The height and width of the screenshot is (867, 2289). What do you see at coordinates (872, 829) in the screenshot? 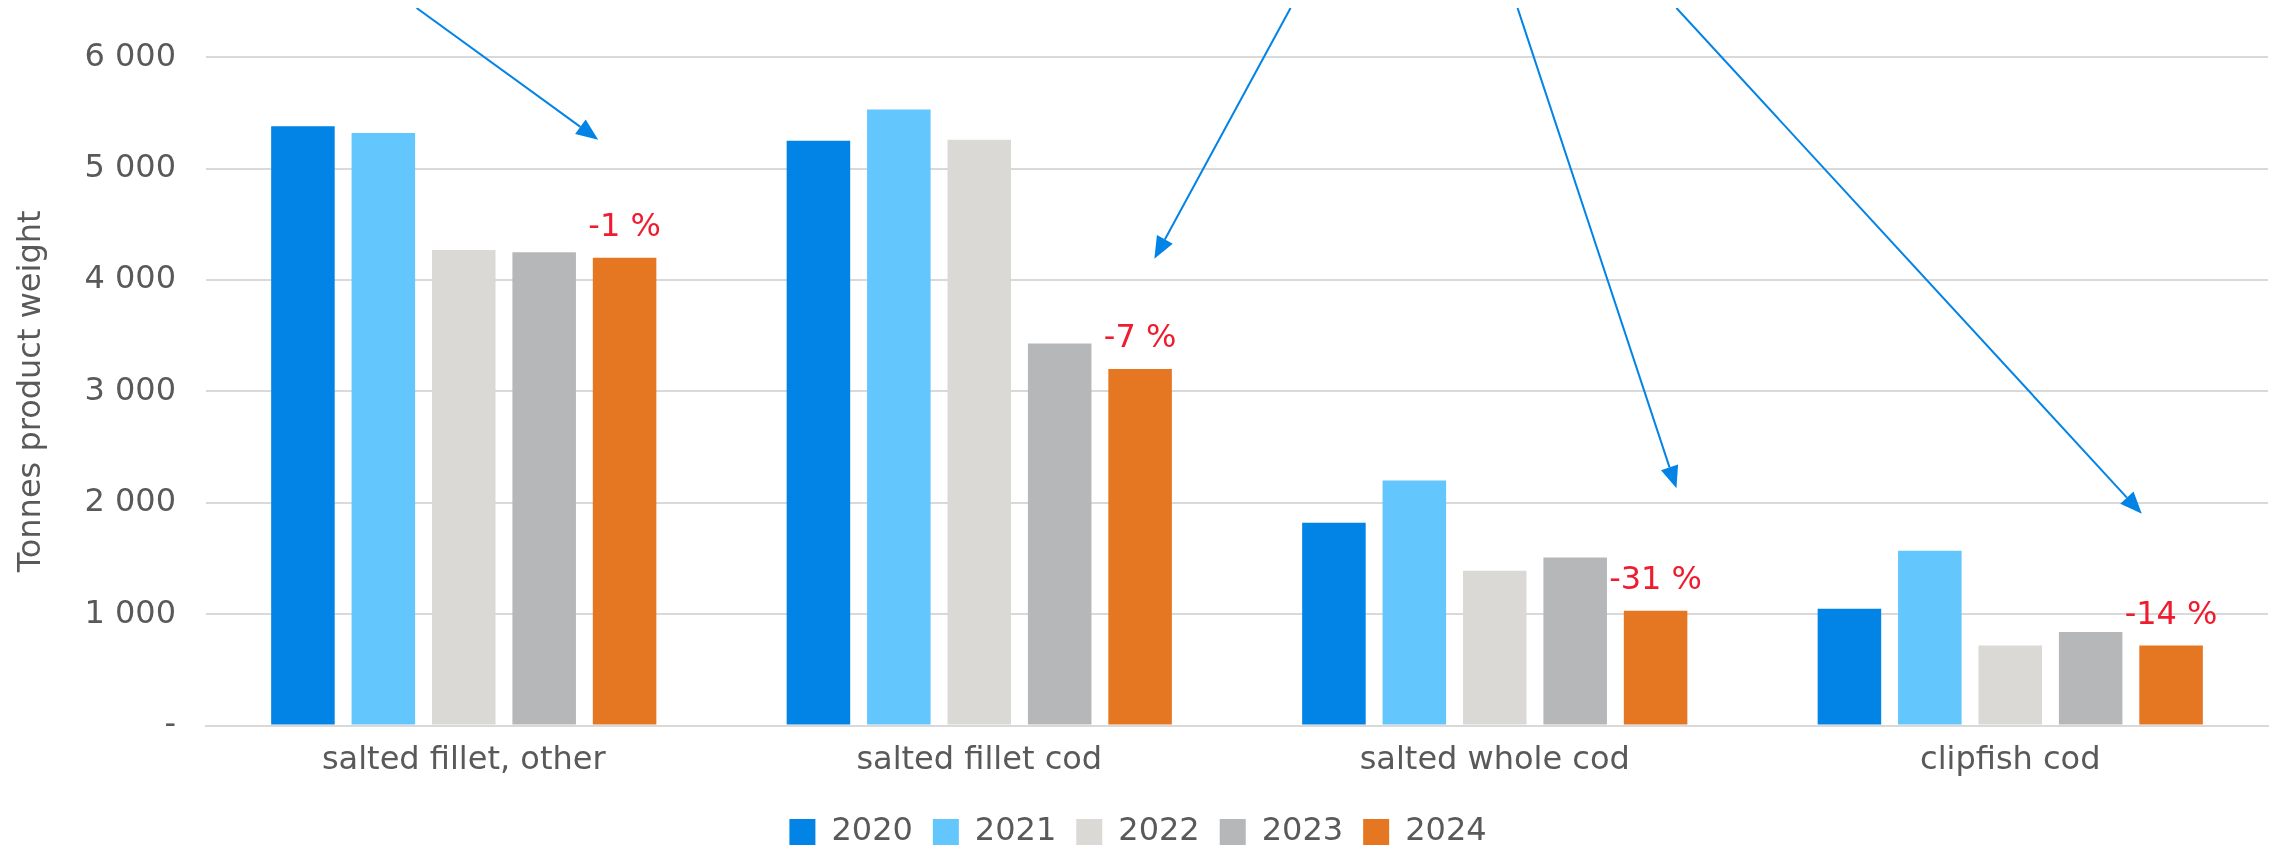
I see `legend-label: 2020` at bounding box center [872, 829].